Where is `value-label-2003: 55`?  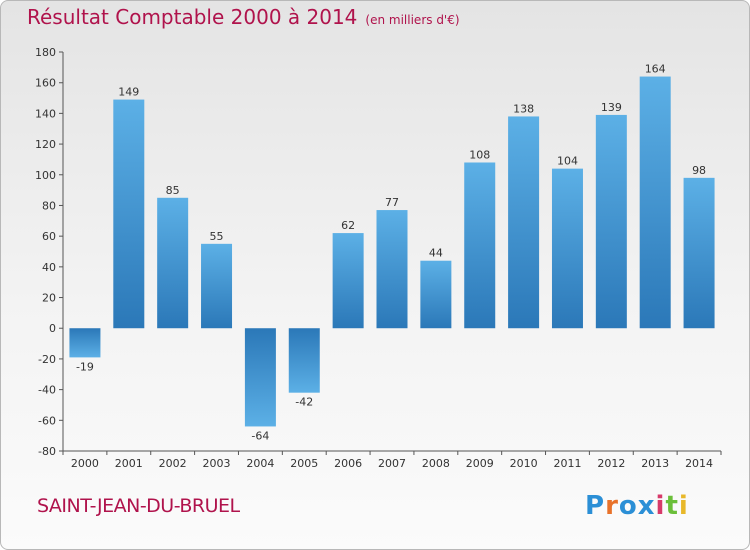
value-label-2003: 55 is located at coordinates (217, 236).